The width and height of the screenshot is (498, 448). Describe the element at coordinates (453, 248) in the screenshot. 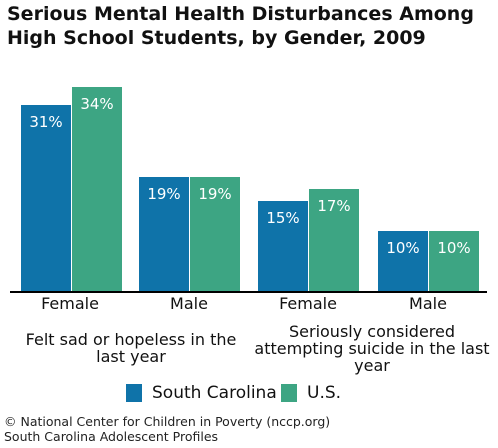

I see `data-label-us-3: 10%` at that location.